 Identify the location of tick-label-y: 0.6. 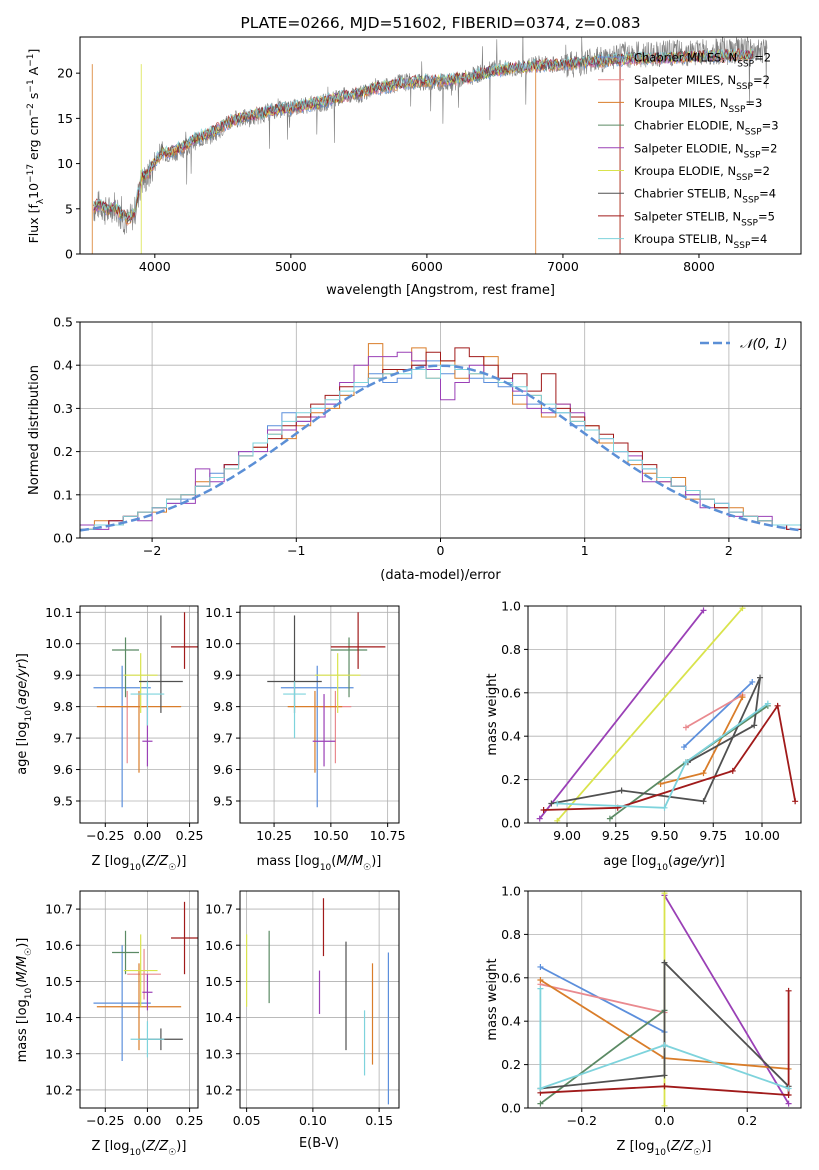
(511, 977).